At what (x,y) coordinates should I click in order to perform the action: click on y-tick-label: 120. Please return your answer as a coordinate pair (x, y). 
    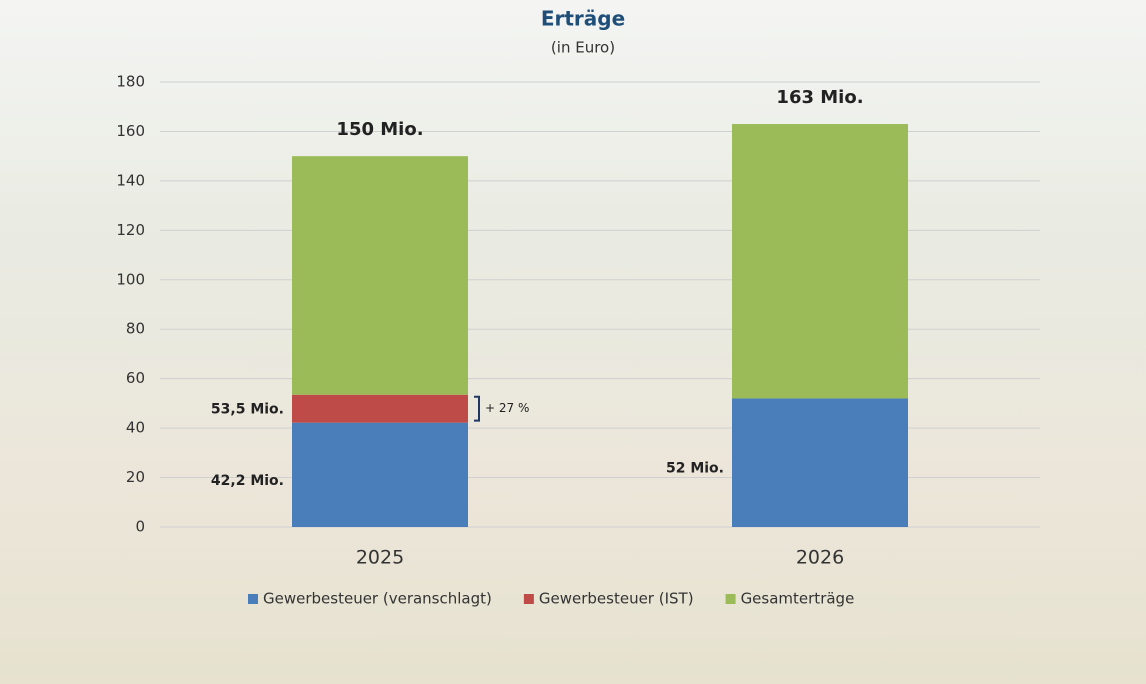
    Looking at the image, I should click on (130, 230).